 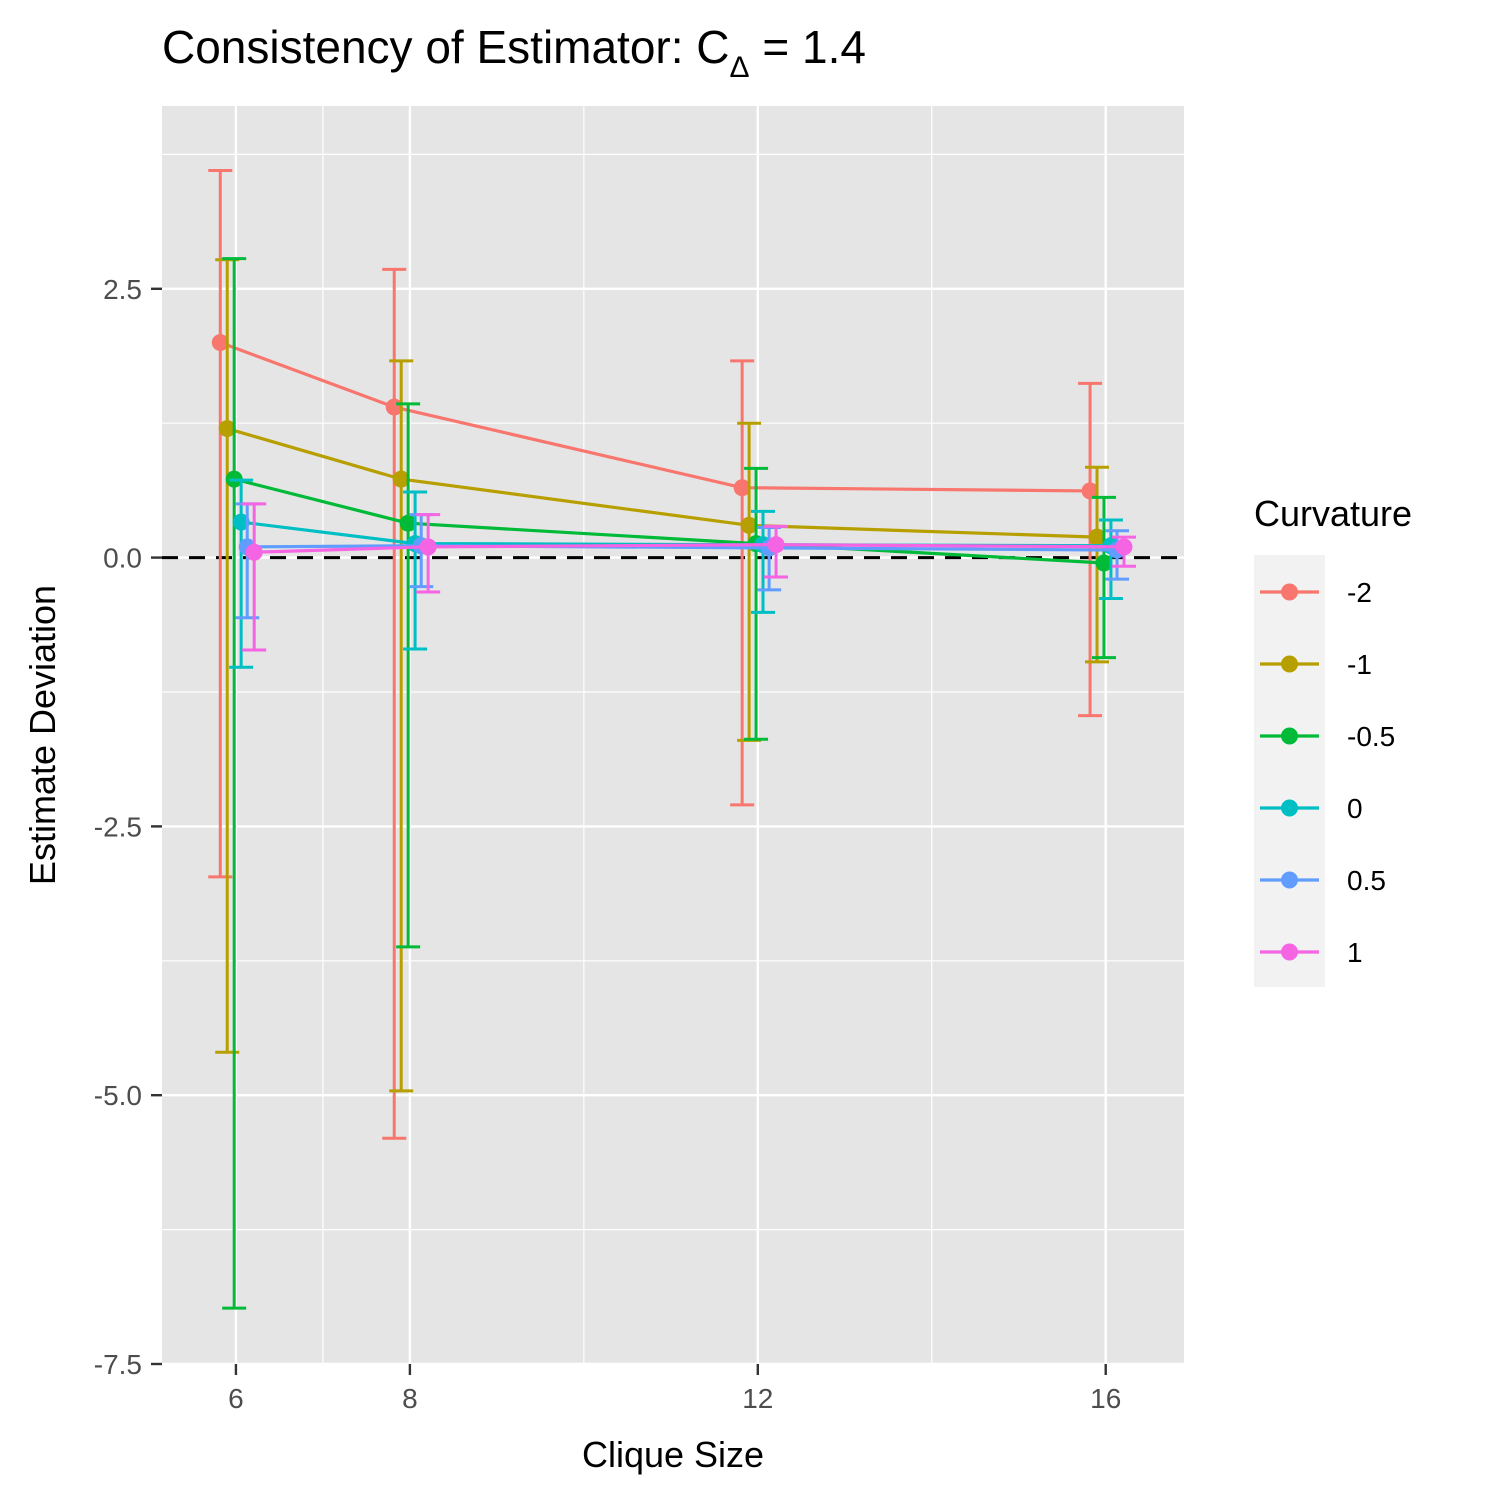 I want to click on x-axis-title: Clique Size, so click(x=673, y=1454).